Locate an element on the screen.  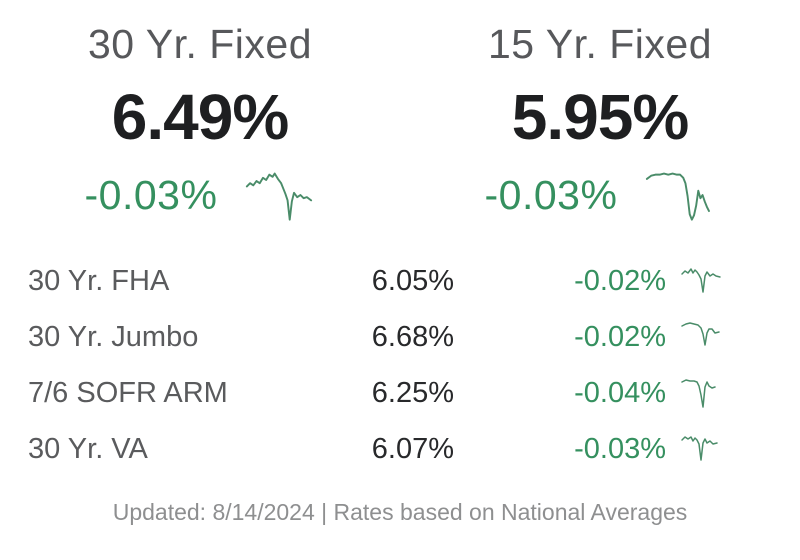
table-row-30yr-fha: 30 Yr. FHA 6.05% -0.02% is located at coordinates (377, 281).